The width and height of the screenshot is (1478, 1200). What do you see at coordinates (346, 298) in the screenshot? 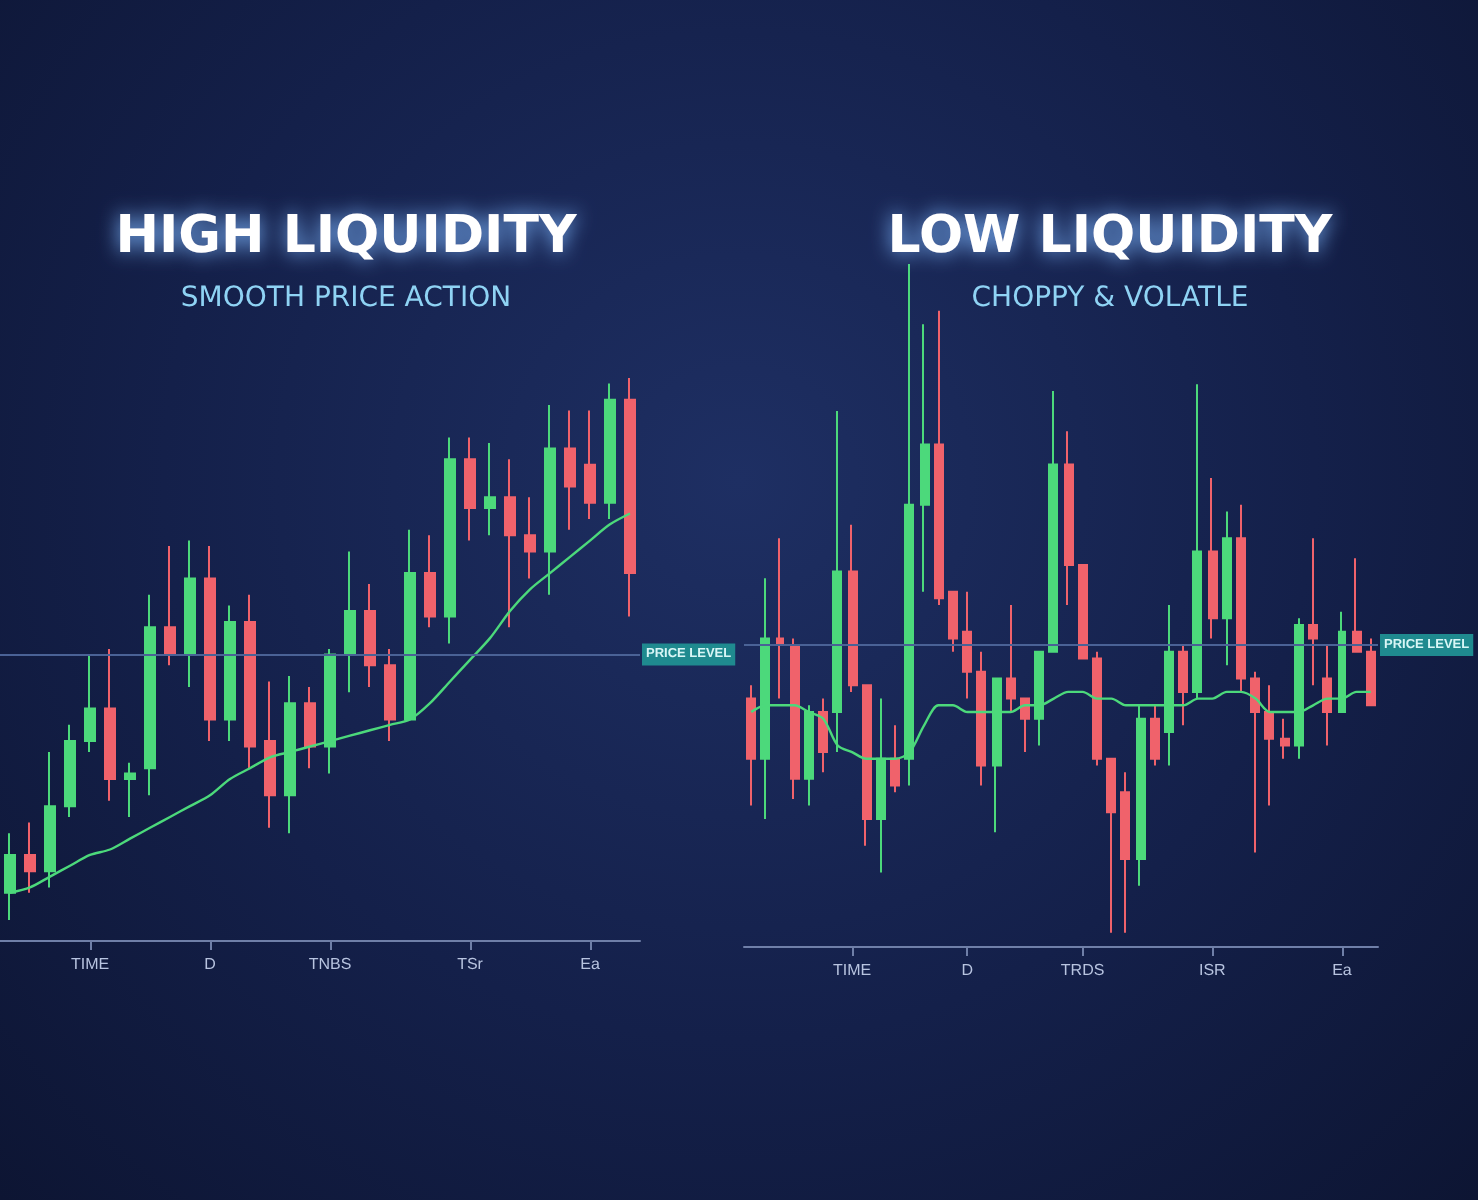
I see `chart-subtitle: SMOOTH PRICE ACTION` at bounding box center [346, 298].